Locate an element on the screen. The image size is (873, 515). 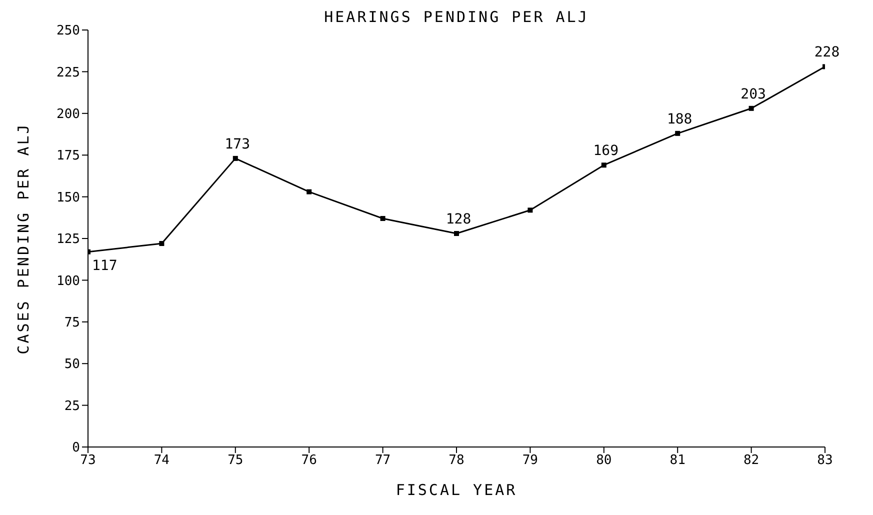
y-tick-label: 100 is located at coordinates (68, 281).